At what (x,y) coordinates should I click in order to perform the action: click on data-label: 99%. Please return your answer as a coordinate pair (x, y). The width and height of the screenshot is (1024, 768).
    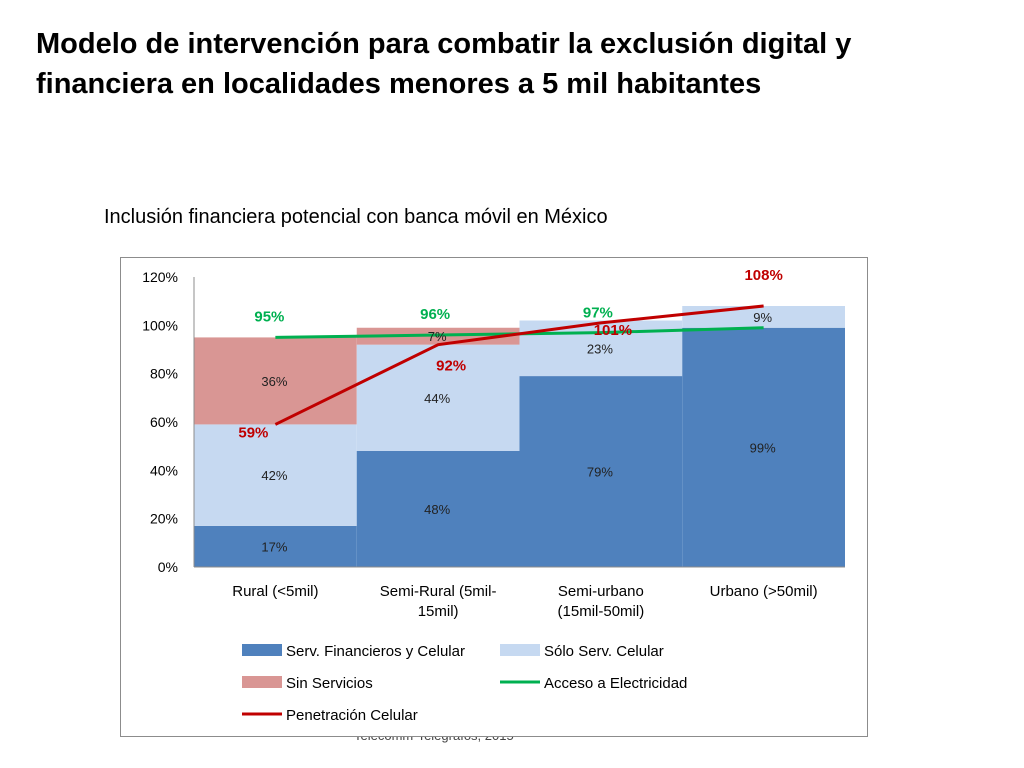
    Looking at the image, I should click on (763, 447).